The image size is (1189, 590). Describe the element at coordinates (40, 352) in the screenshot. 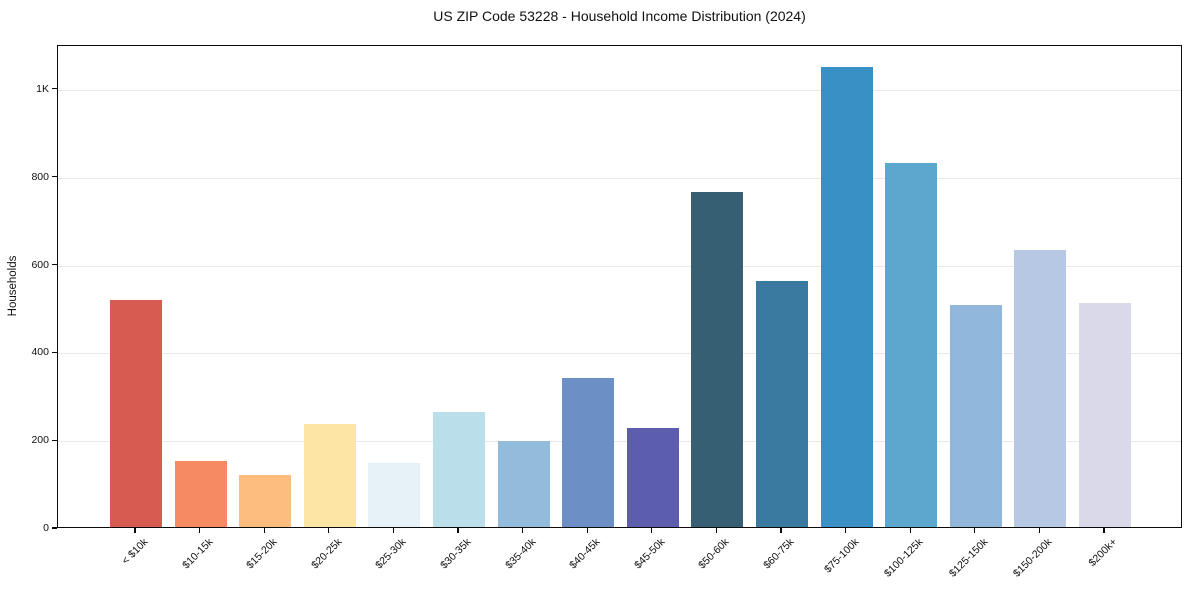

I see `y-tick-label: 400` at that location.